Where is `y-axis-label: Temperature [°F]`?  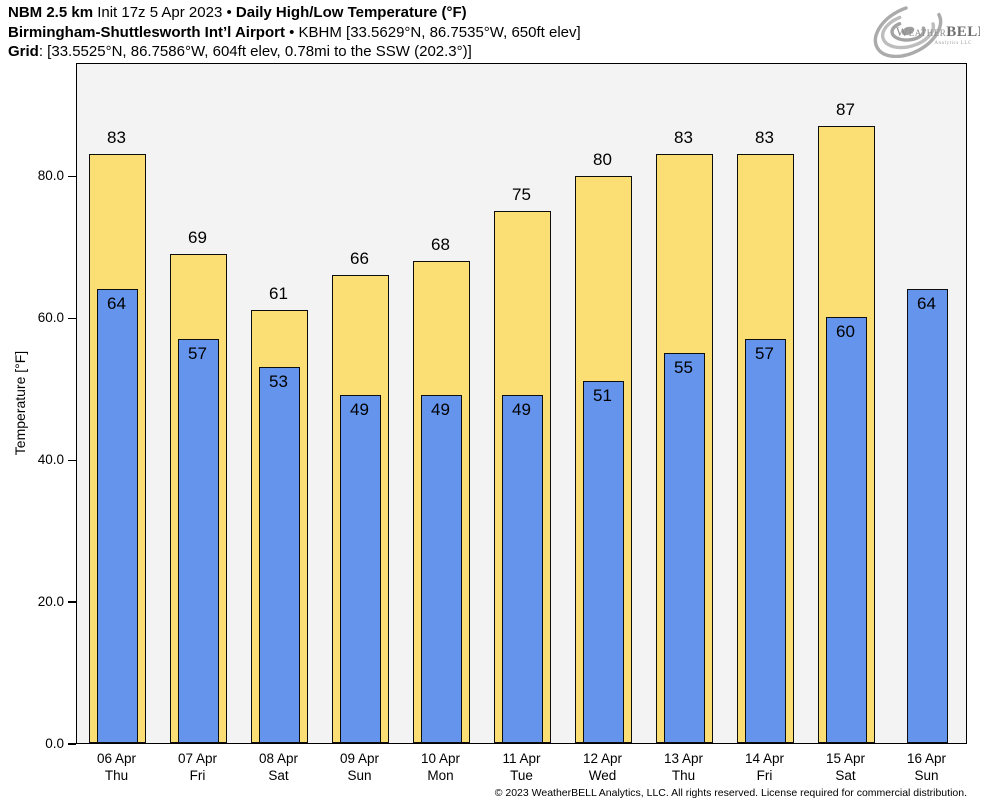
y-axis-label: Temperature [°F] is located at coordinates (20, 403).